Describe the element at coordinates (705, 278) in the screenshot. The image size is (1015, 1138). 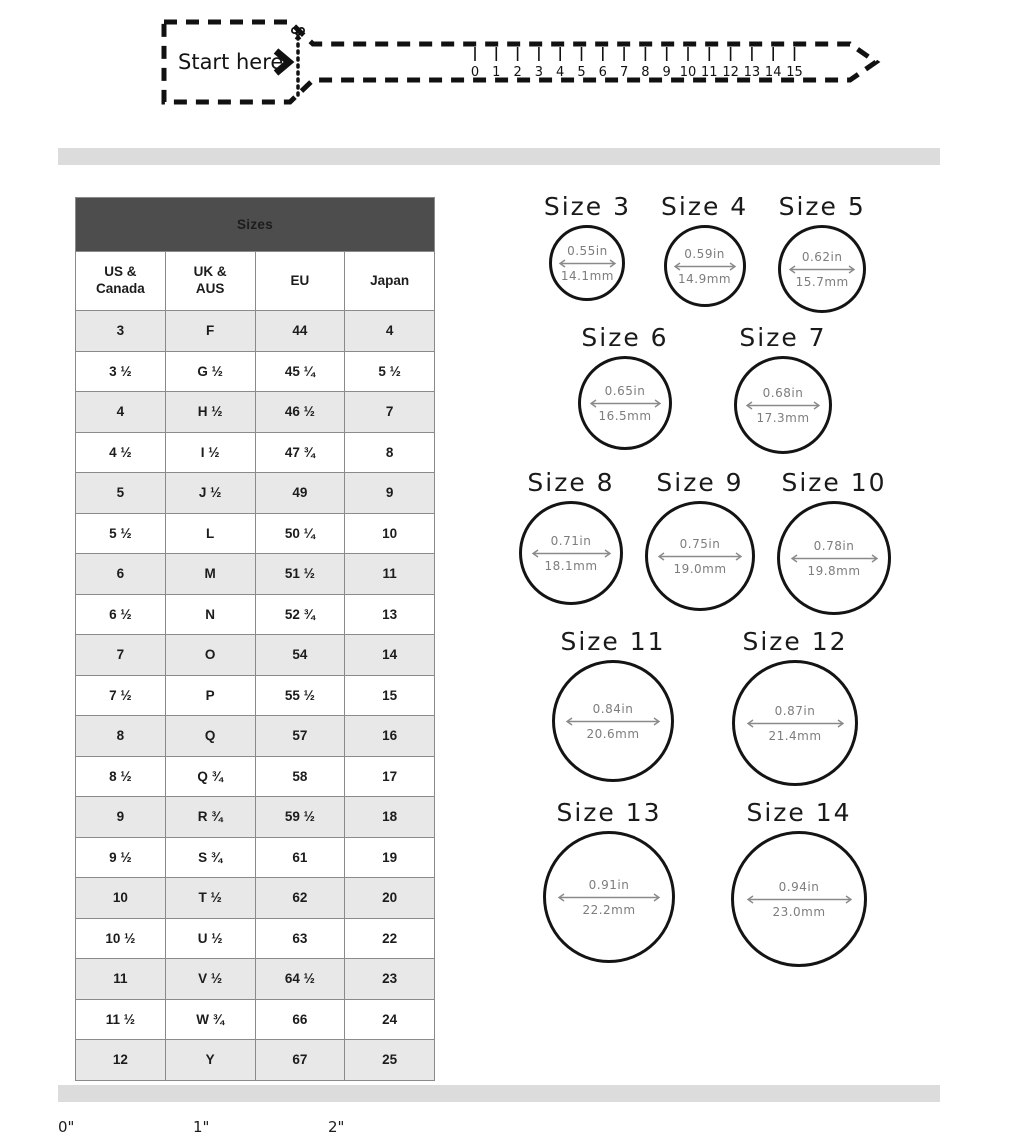
I see `ring-diameter-mm: 14.9mm` at that location.